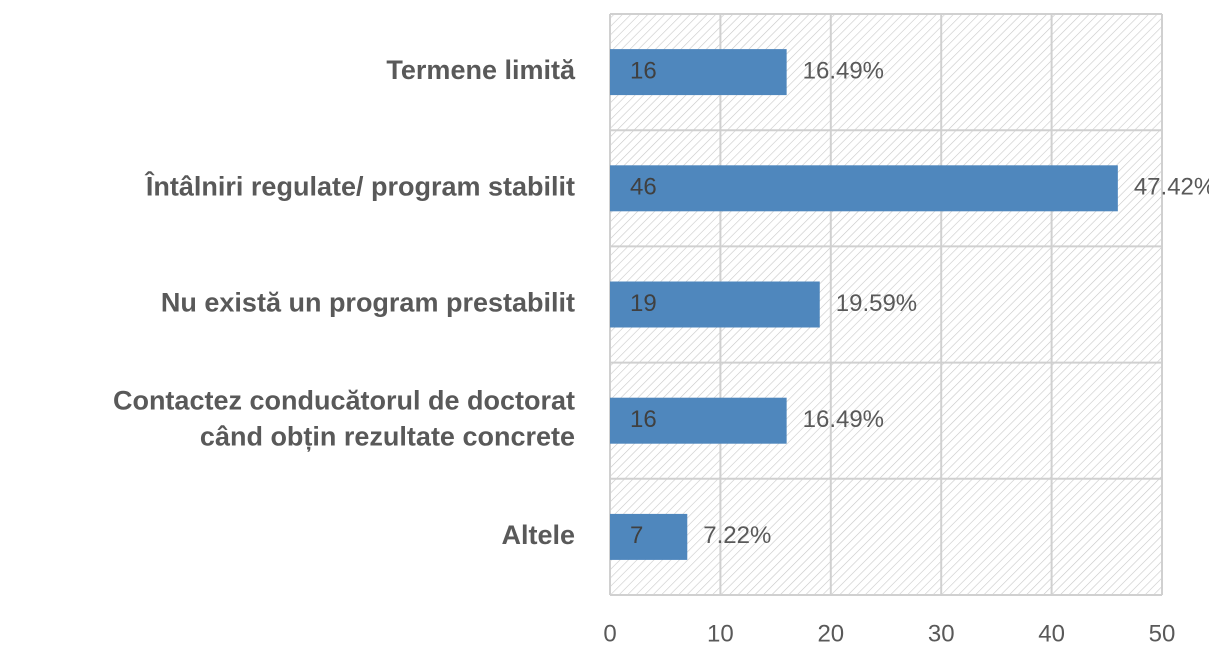  What do you see at coordinates (359, 185) in the screenshot?
I see `category-label: Întâlniri regulate/ program stabilit` at bounding box center [359, 185].